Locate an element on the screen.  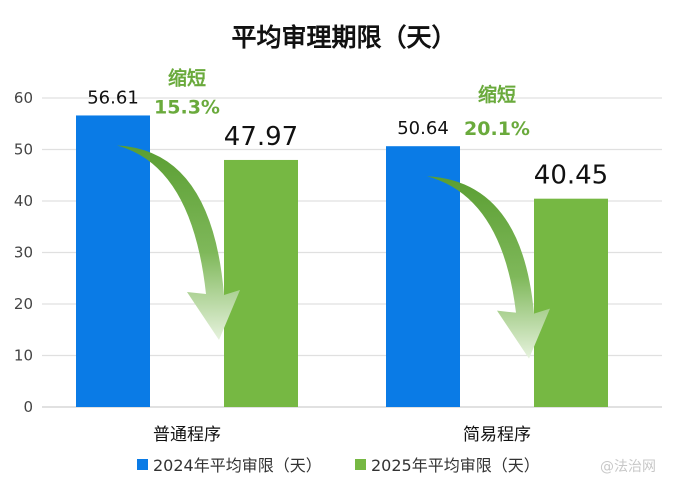
data-label: 40.45 is located at coordinates (571, 176).